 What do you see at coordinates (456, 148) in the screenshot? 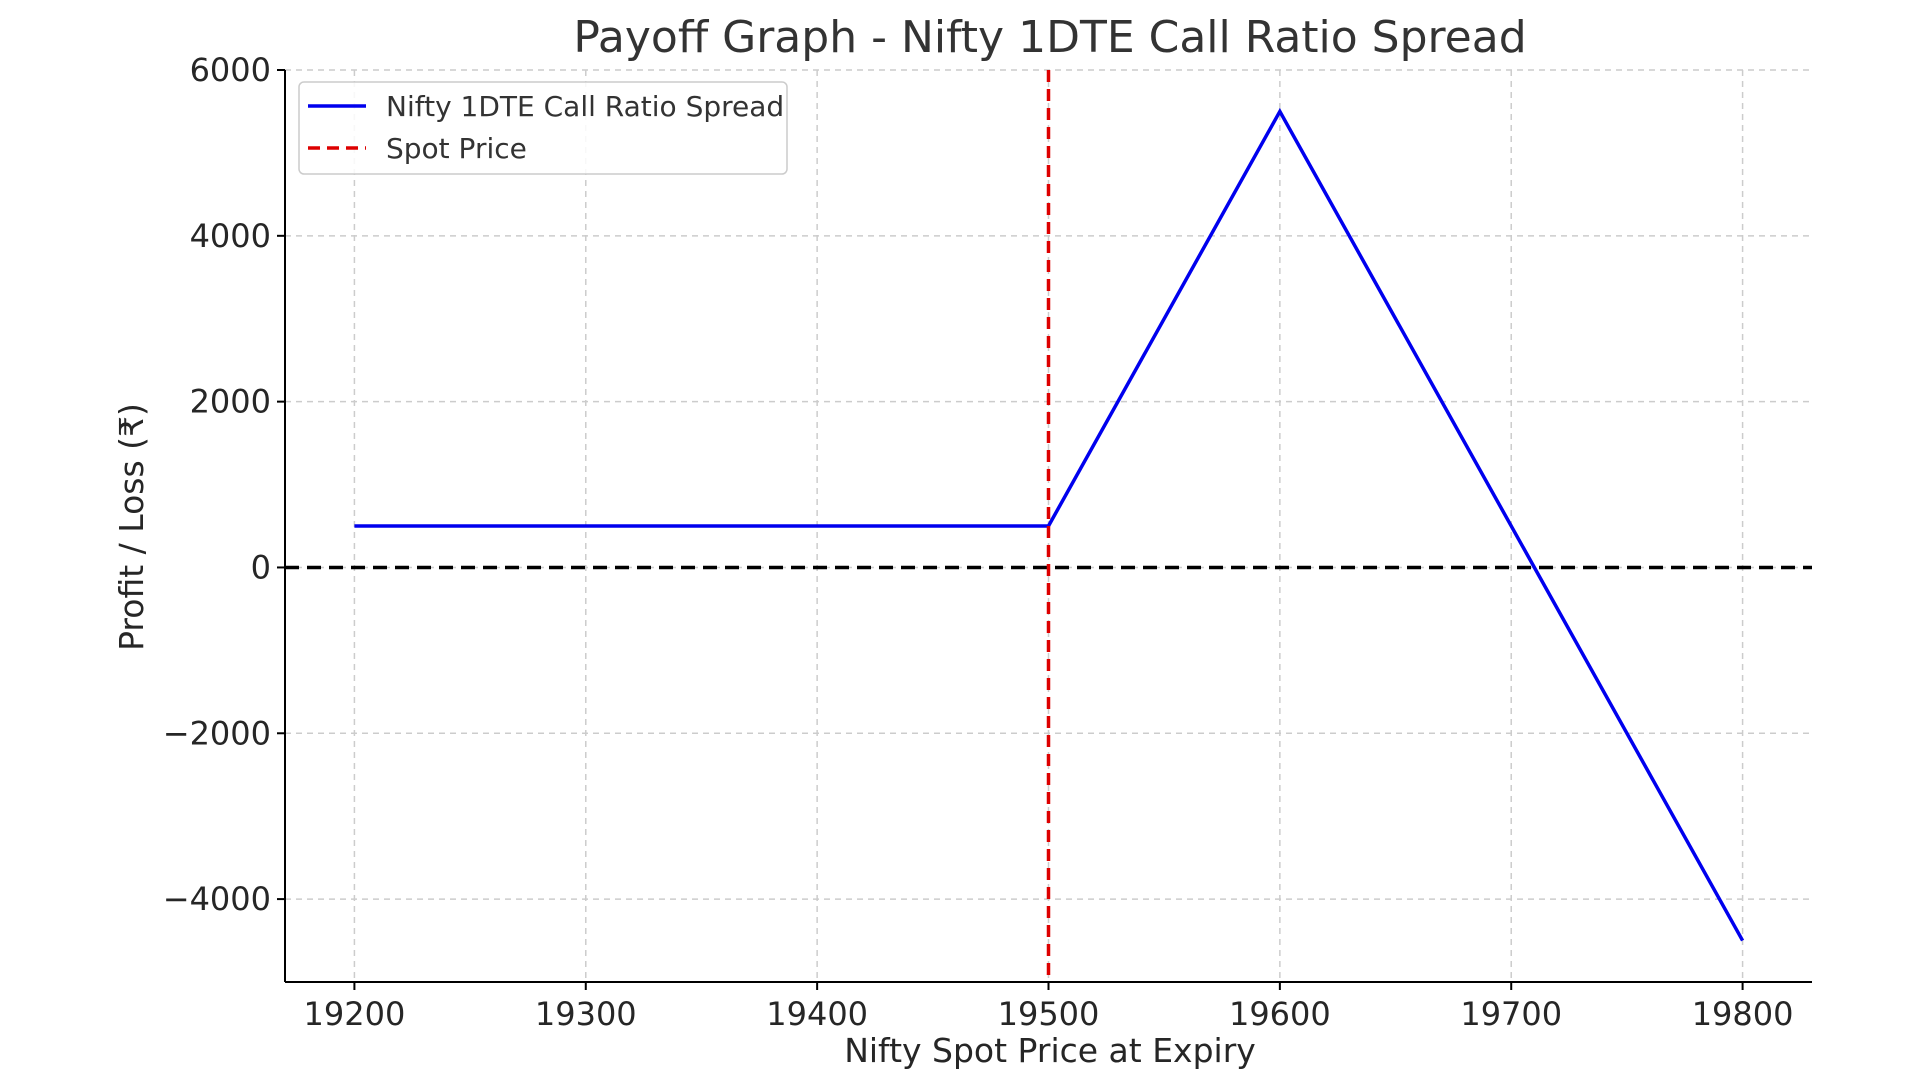
I see `legend-label-spot-price: Spot Price` at bounding box center [456, 148].